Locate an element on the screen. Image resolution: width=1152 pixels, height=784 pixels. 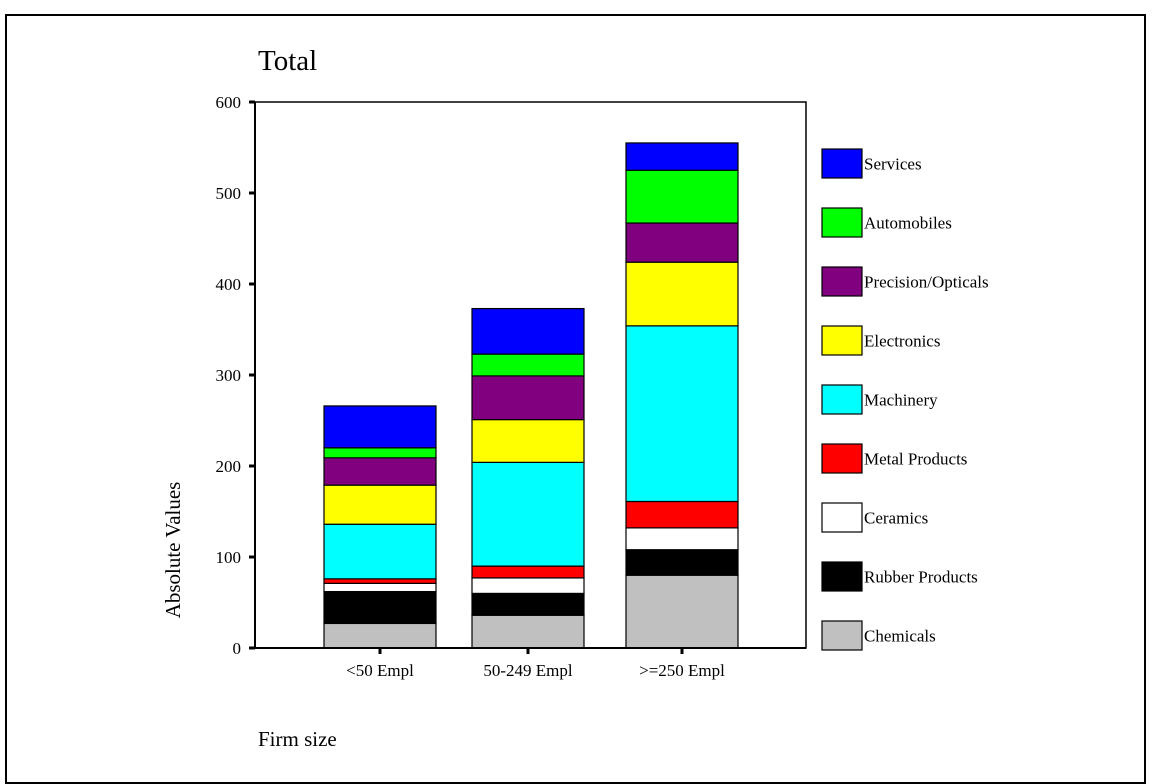
legend-label: Ceramics is located at coordinates (896, 518).